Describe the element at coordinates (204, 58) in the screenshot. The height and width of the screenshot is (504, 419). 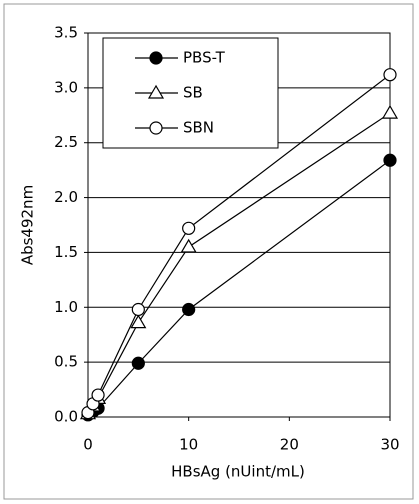
I see `legend-label: PBS-T` at that location.